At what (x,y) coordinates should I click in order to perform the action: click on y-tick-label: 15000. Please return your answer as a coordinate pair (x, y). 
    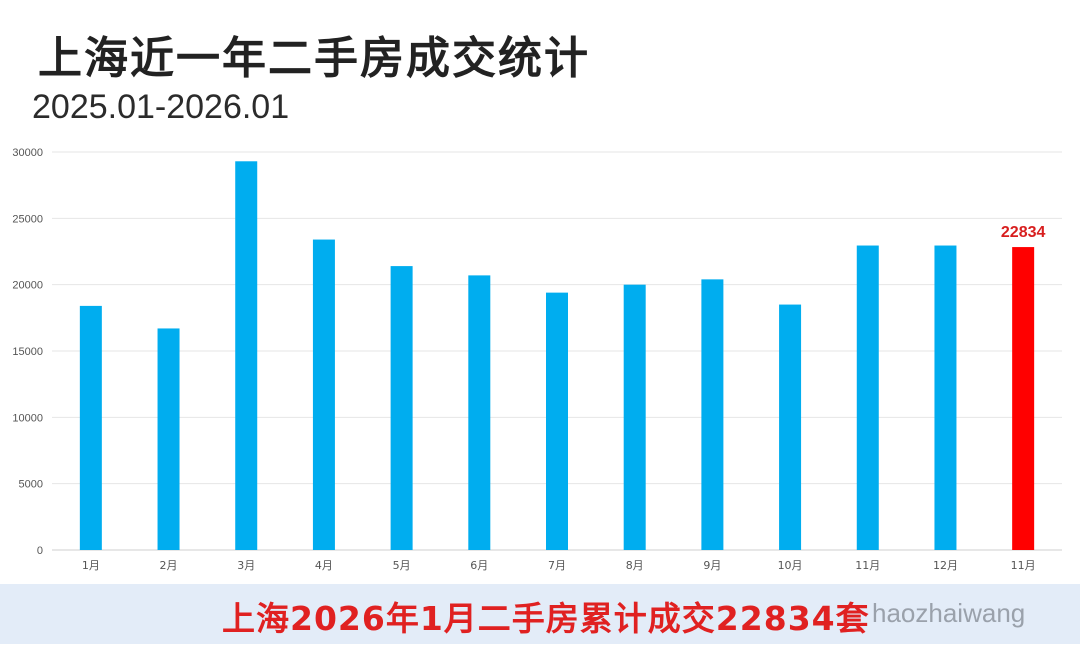
    Looking at the image, I should click on (27, 352).